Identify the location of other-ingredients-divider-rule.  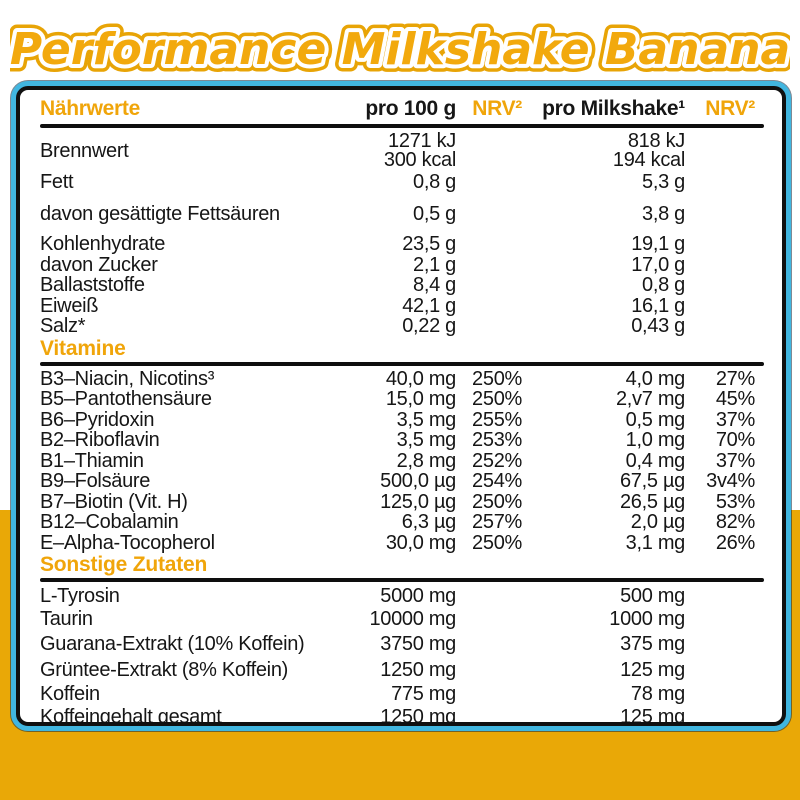
(402, 580).